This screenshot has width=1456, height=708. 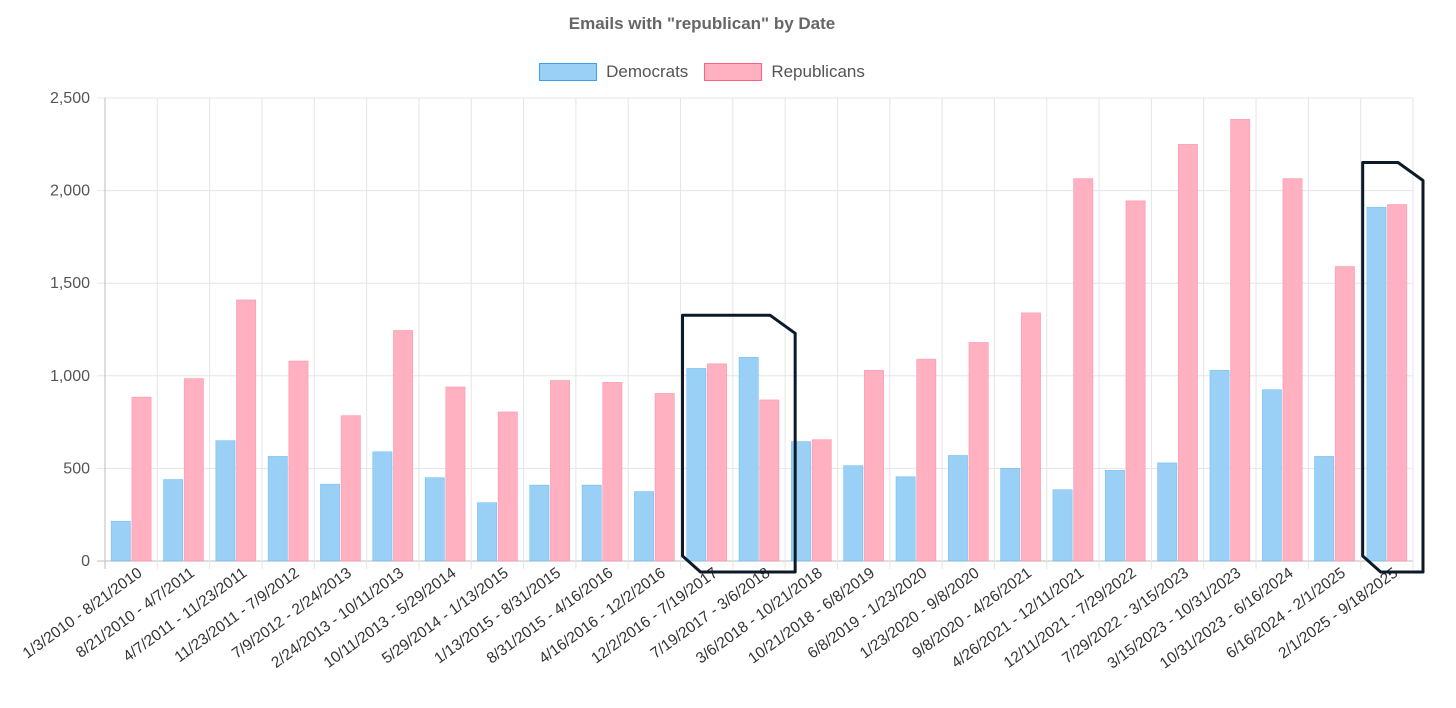 I want to click on legend-swatch-democrats, so click(x=568, y=72).